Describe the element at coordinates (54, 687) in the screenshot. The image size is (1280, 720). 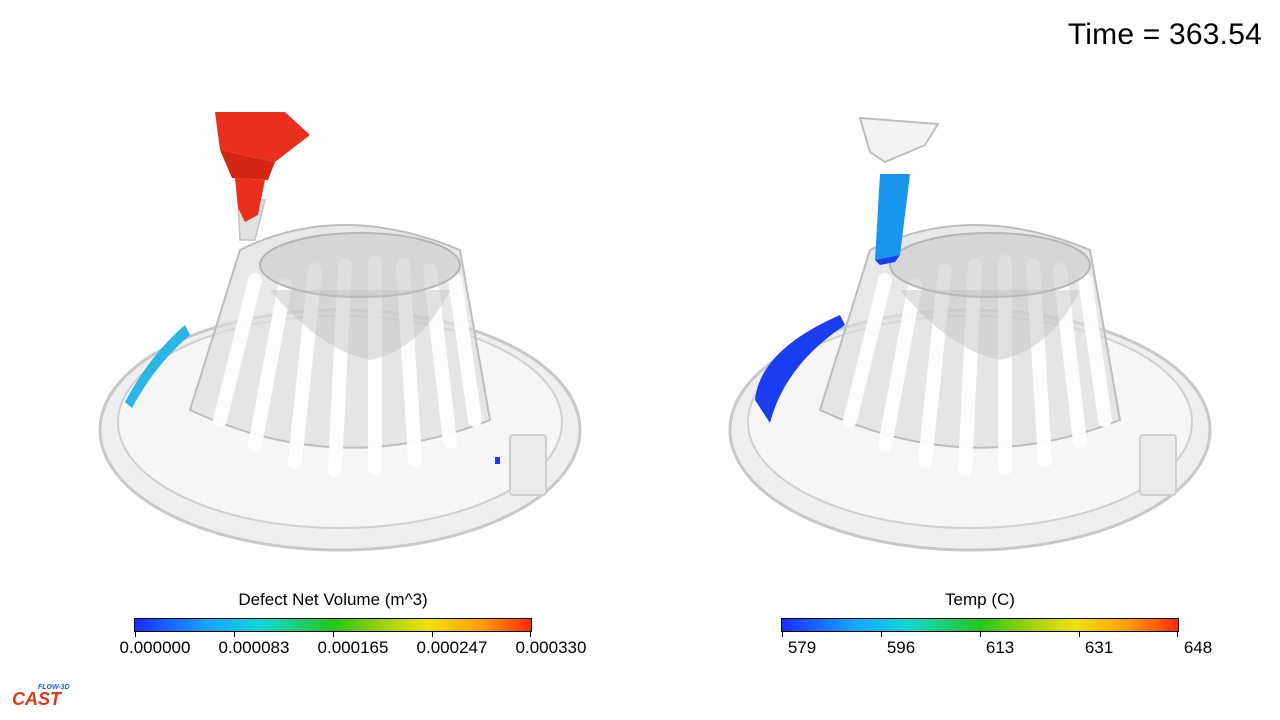
I see `logo-small-text: FLOW-3D` at that location.